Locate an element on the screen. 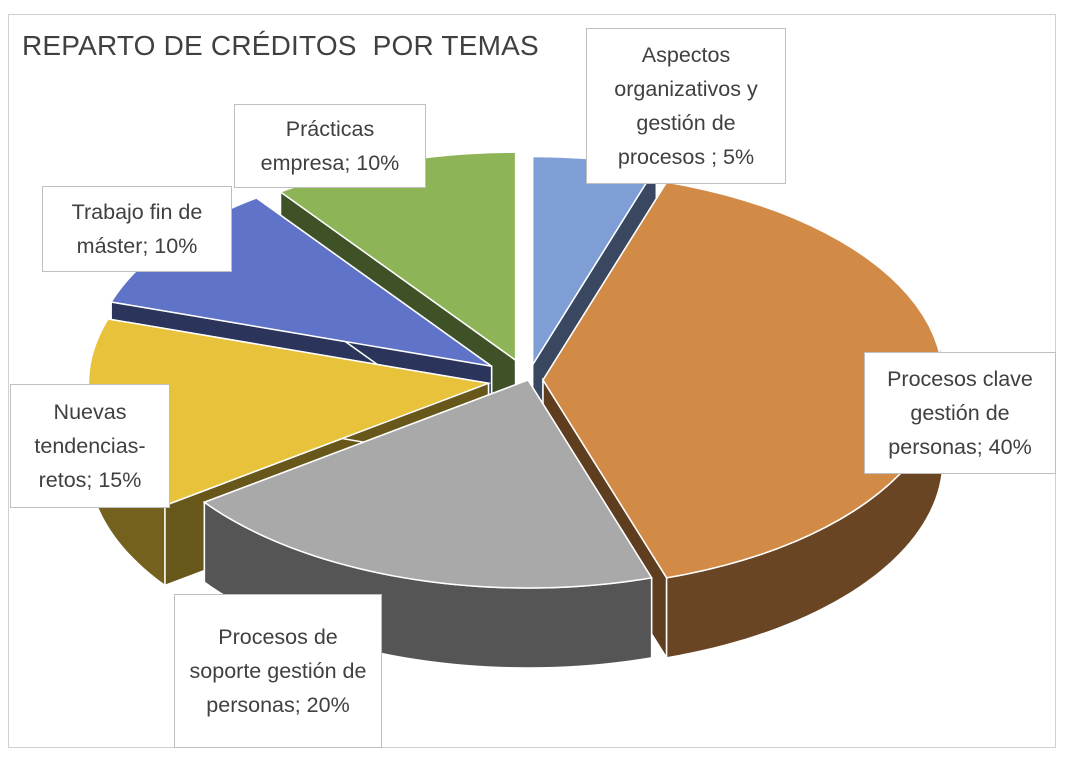  data-label-5: Trabajo fin de máster; 10% is located at coordinates (137, 229).